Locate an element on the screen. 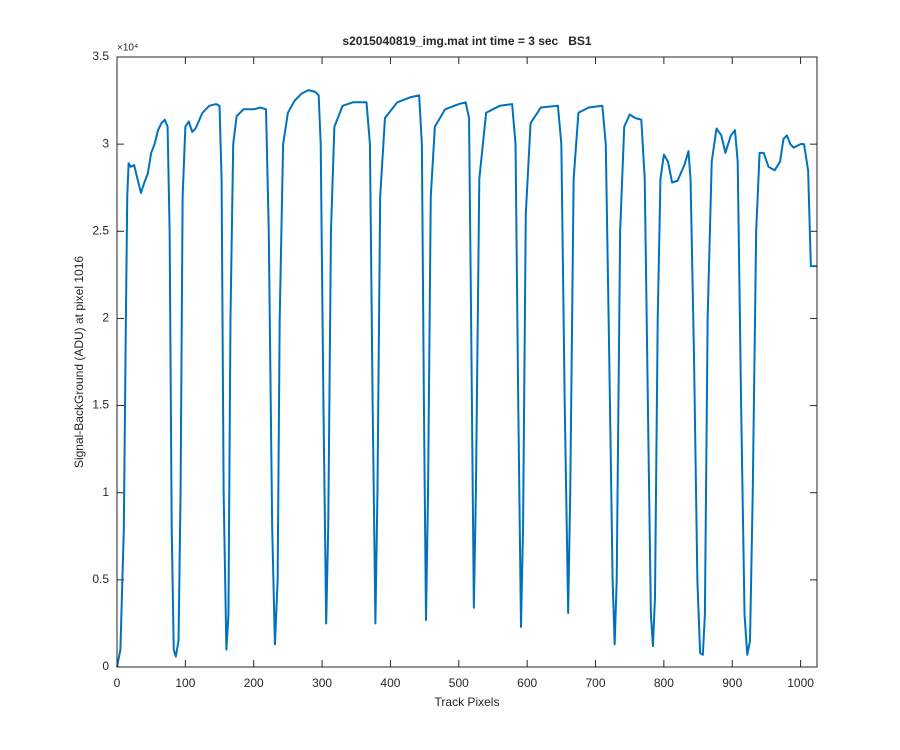 The height and width of the screenshot is (750, 900). x-tick-label: 1000 is located at coordinates (800, 683).